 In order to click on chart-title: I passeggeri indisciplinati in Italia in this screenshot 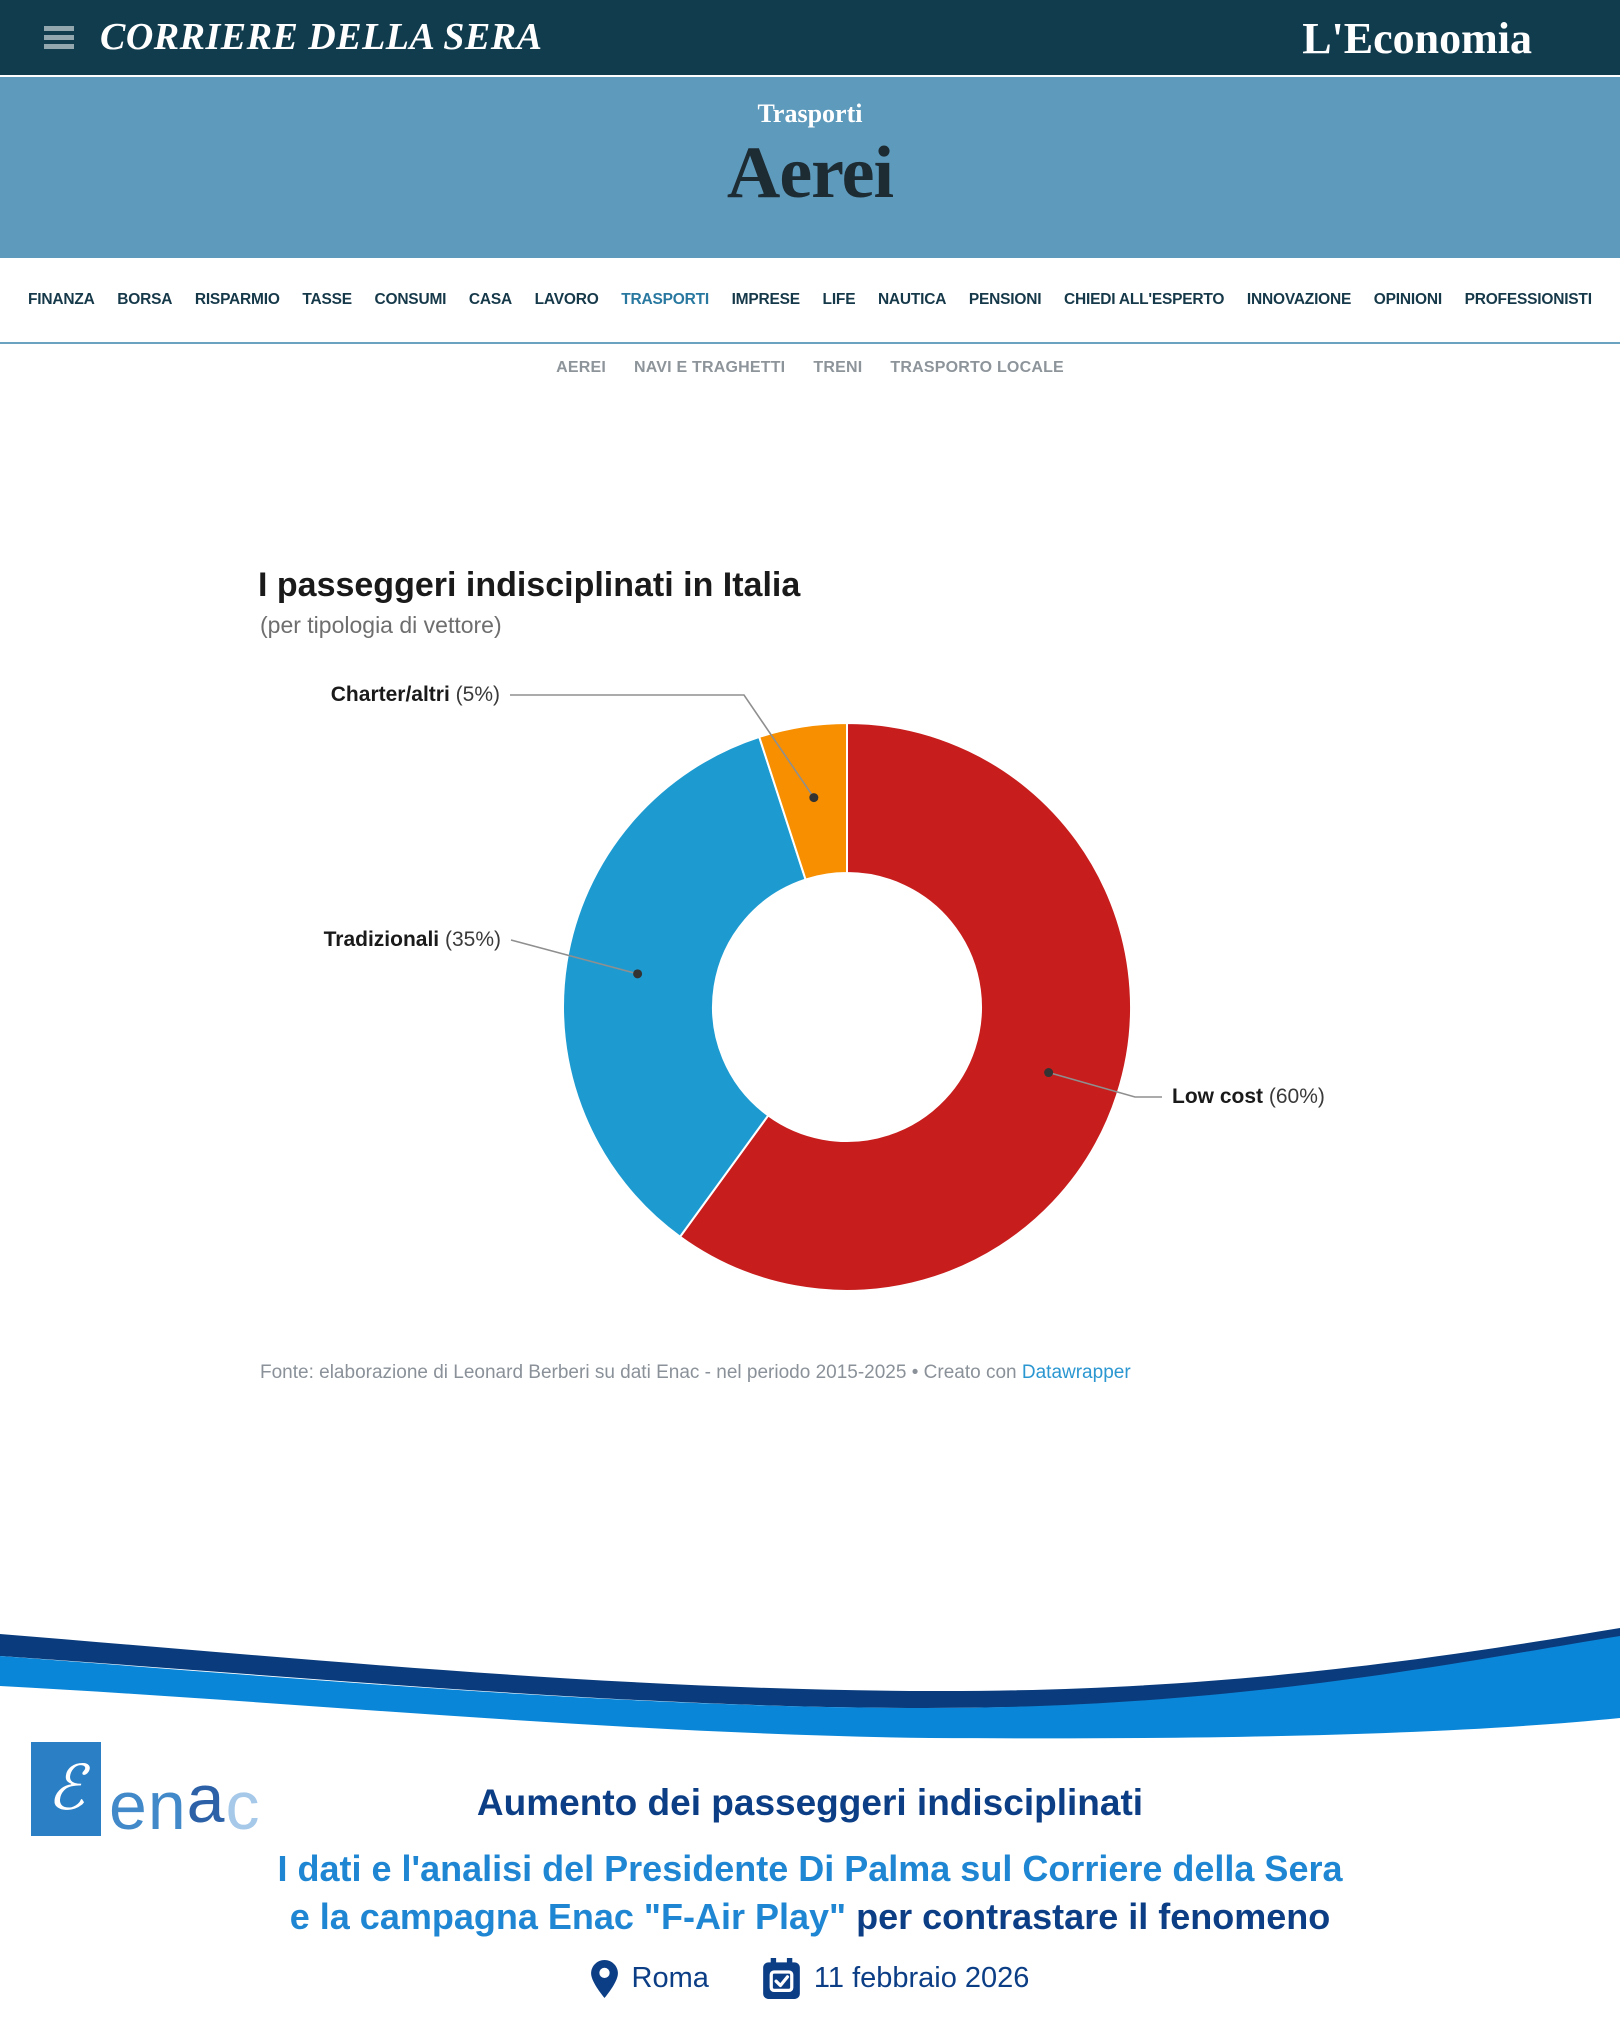, I will do `click(529, 585)`.